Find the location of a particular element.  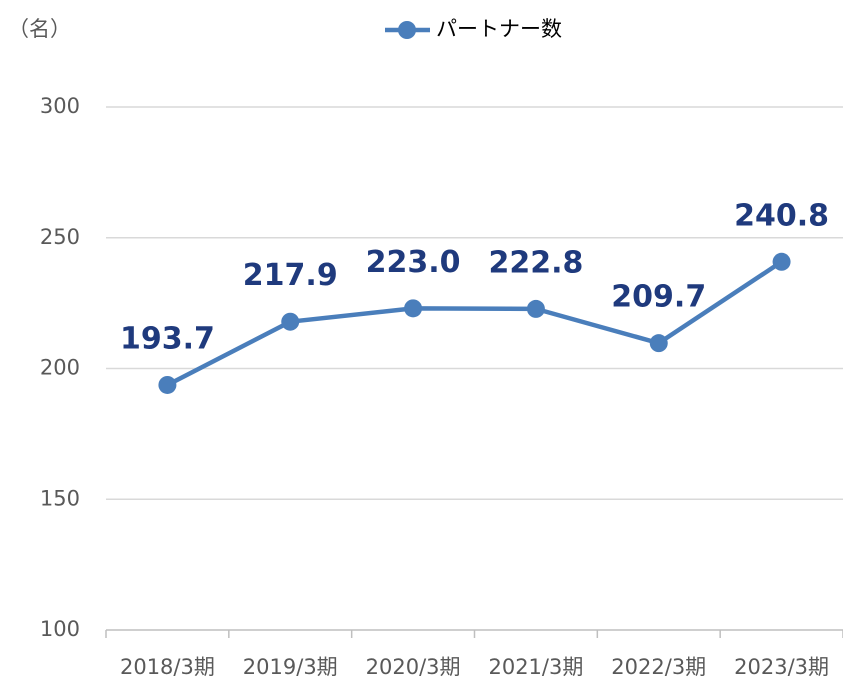

data-label: 222.8 is located at coordinates (535, 262).